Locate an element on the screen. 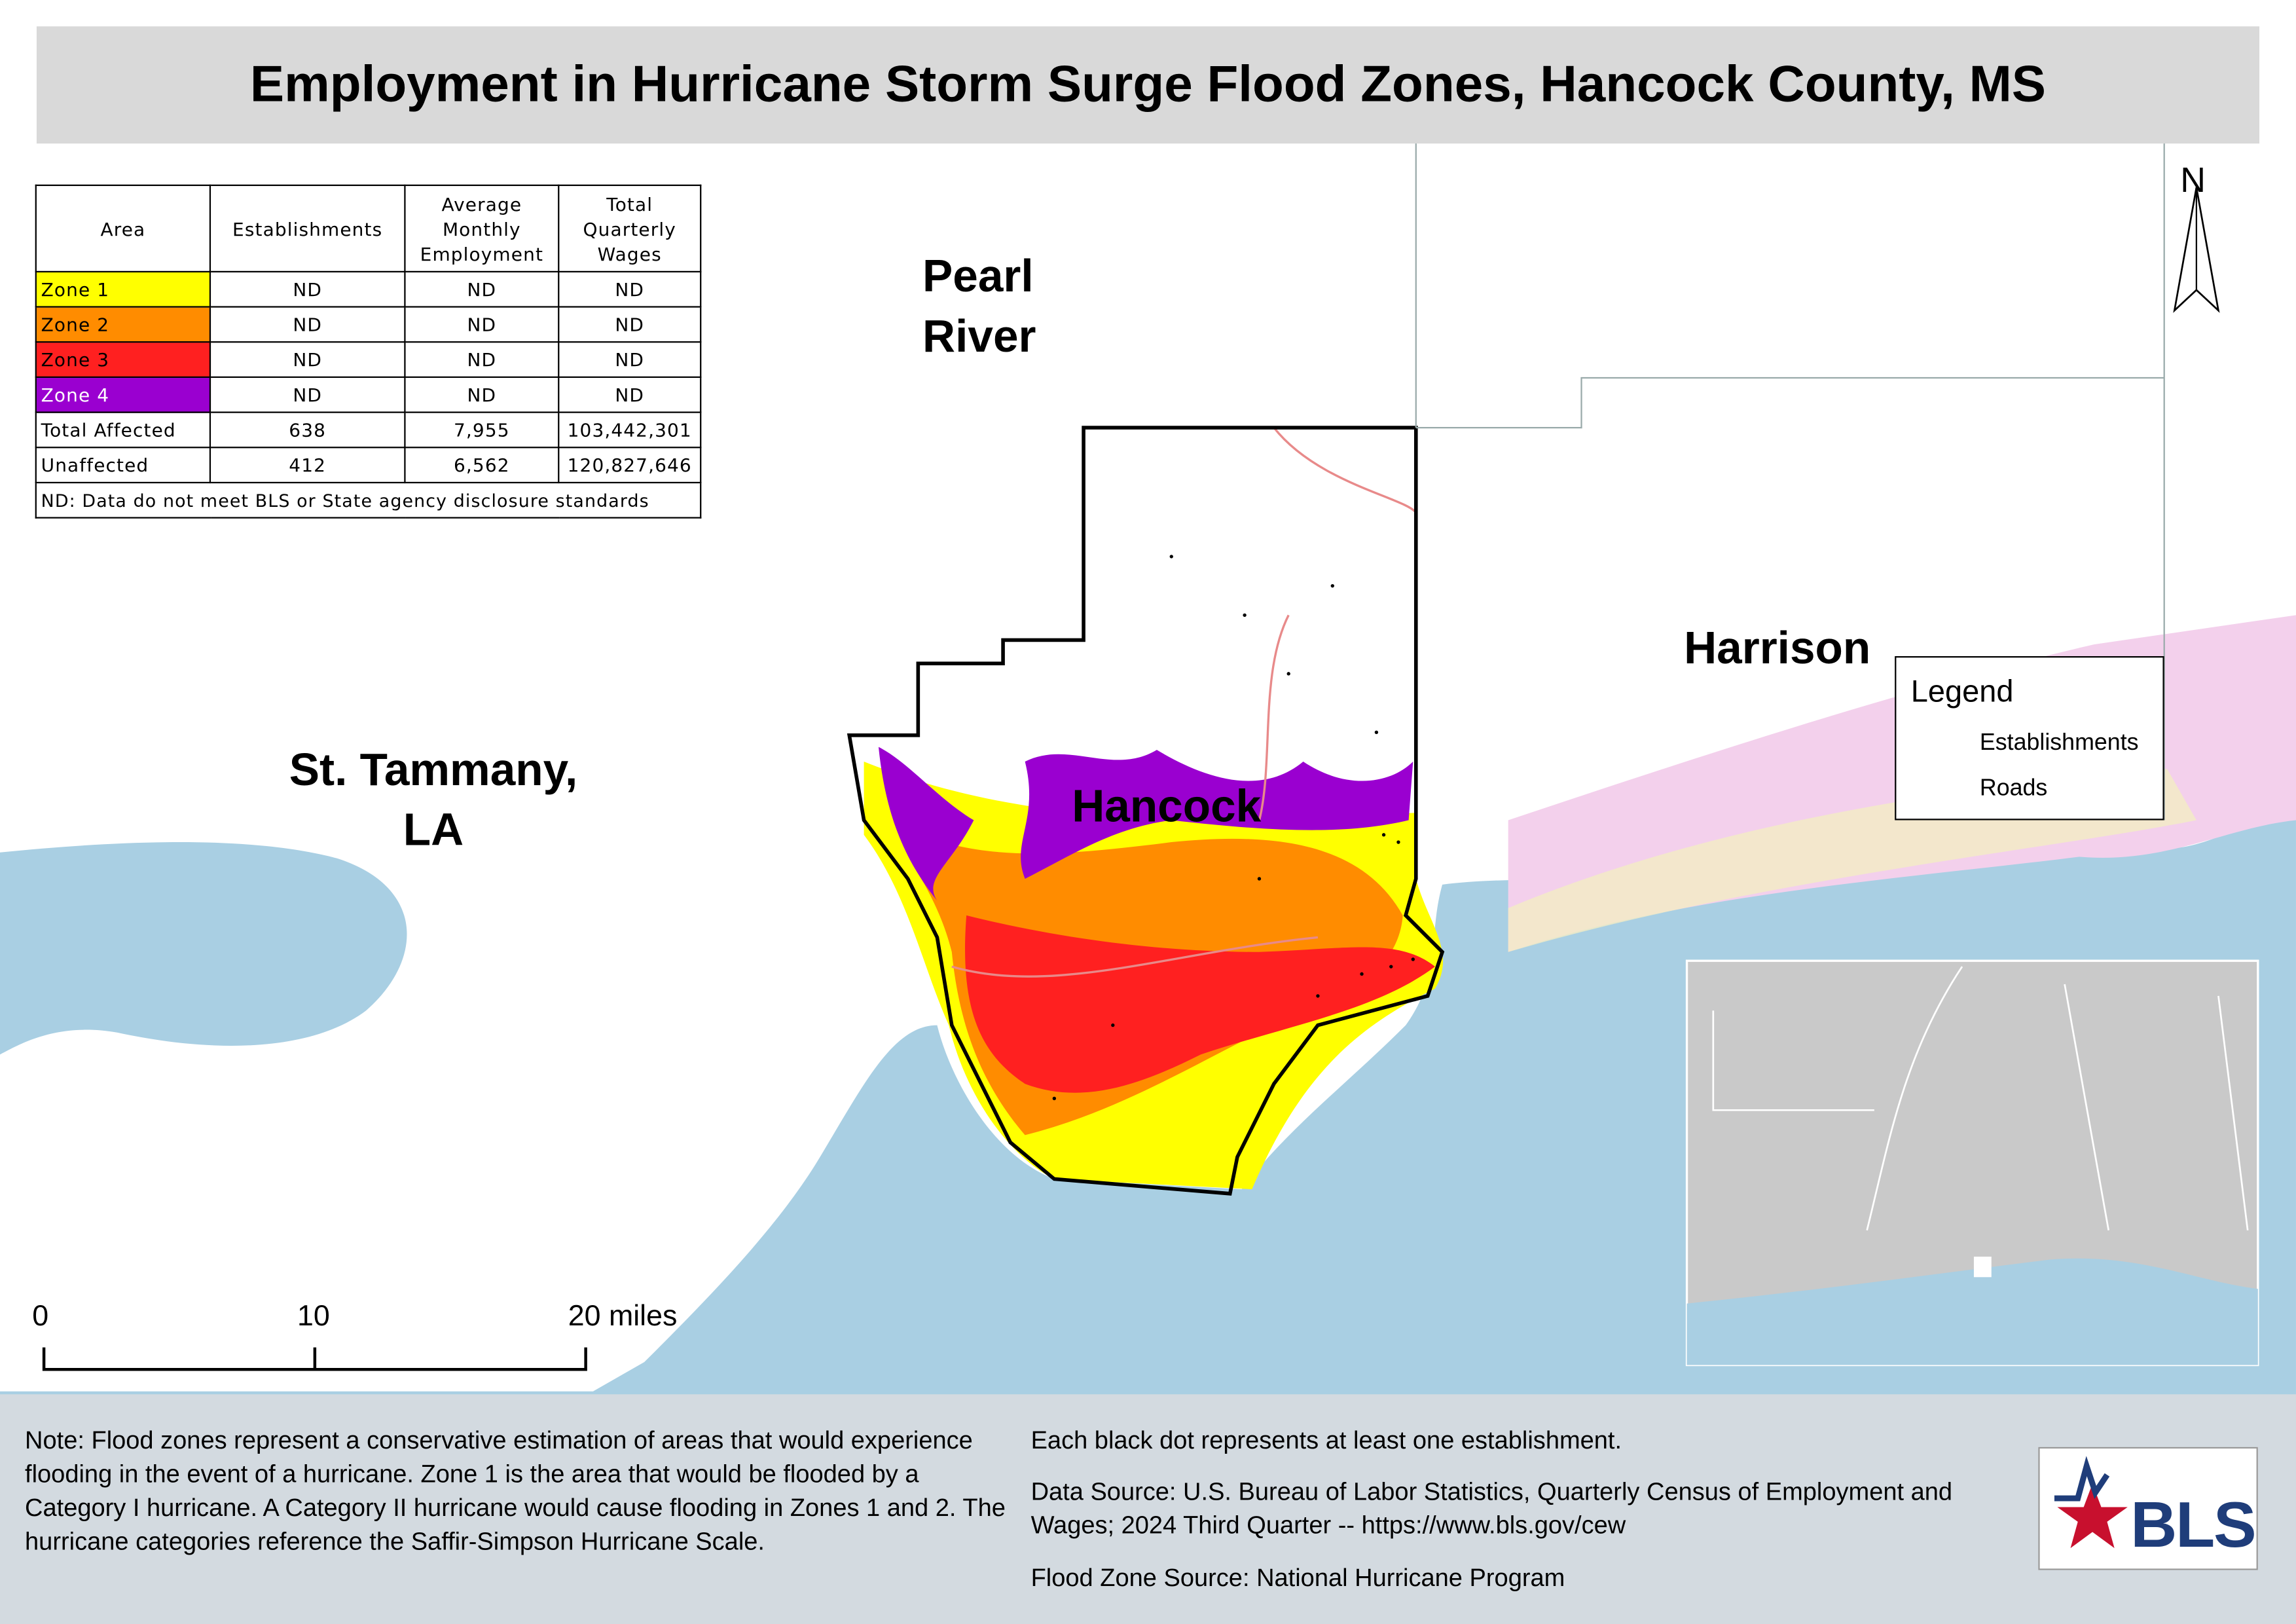 The width and height of the screenshot is (2296, 1624). table-row: Unaffected 412 6,562 120,827,646 is located at coordinates (368, 465).